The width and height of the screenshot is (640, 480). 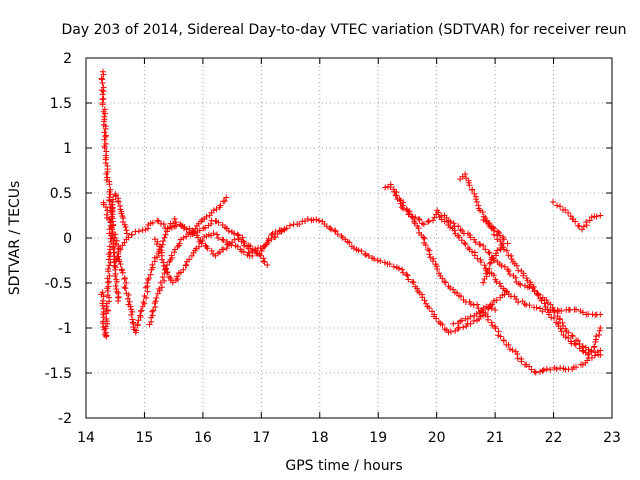 What do you see at coordinates (554, 438) in the screenshot?
I see `x-tick-label: 22` at bounding box center [554, 438].